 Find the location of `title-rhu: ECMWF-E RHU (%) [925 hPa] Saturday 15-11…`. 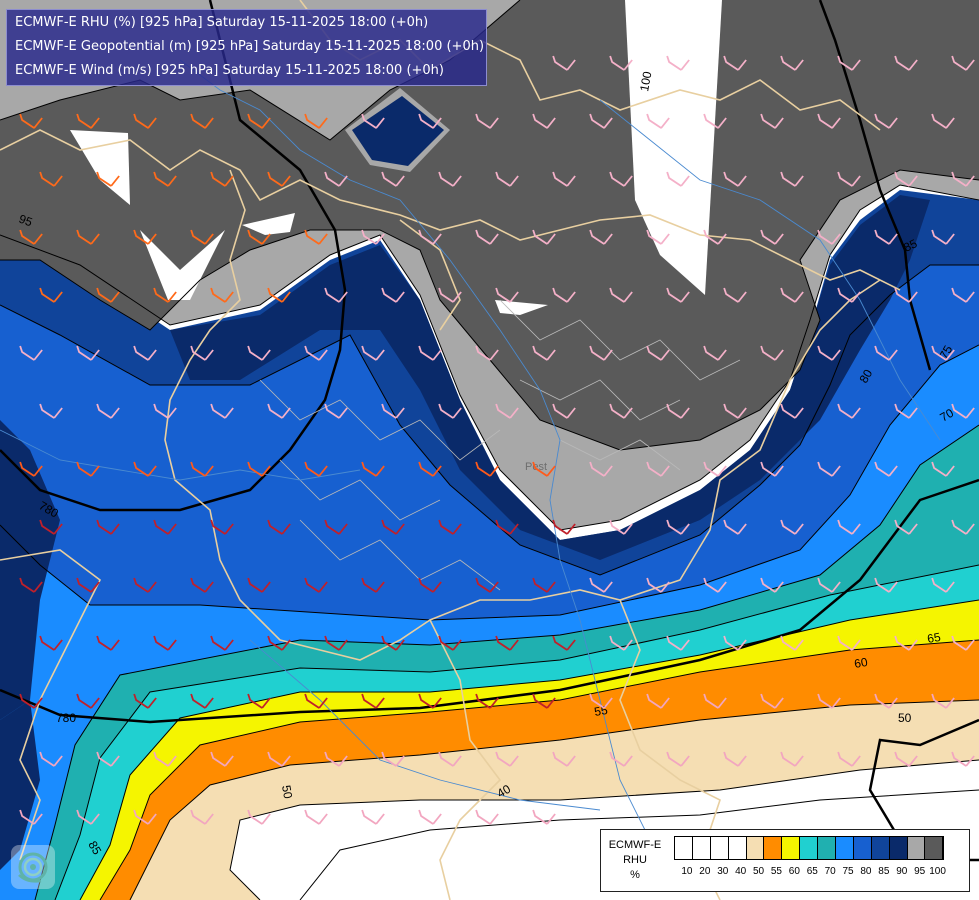

title-rhu: ECMWF-E RHU (%) [925 hPa] Saturday 15-11… is located at coordinates (222, 22).